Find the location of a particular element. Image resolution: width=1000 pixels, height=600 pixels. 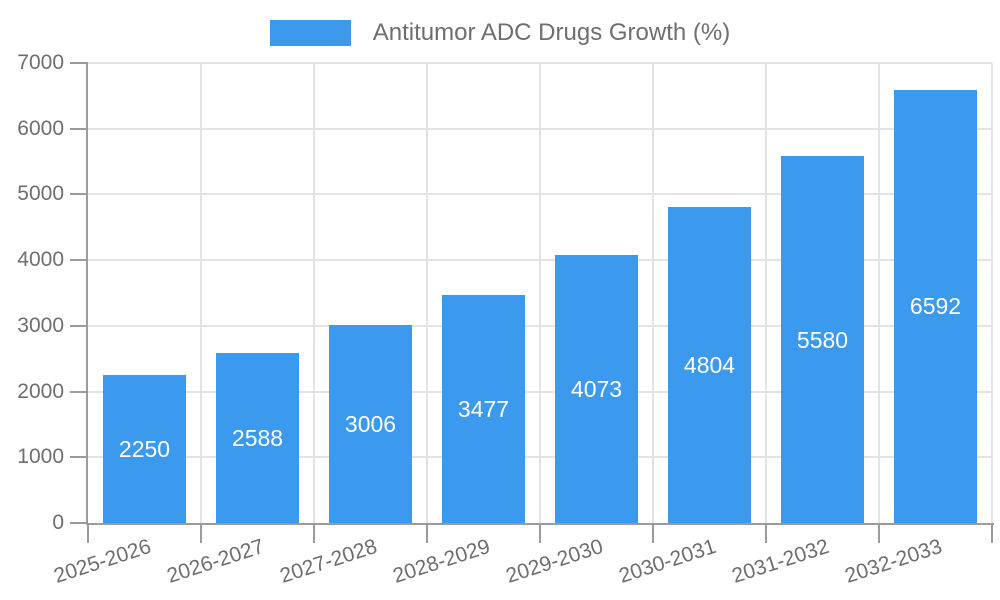

x-axis-label: 2029-2030 is located at coordinates (554, 561).